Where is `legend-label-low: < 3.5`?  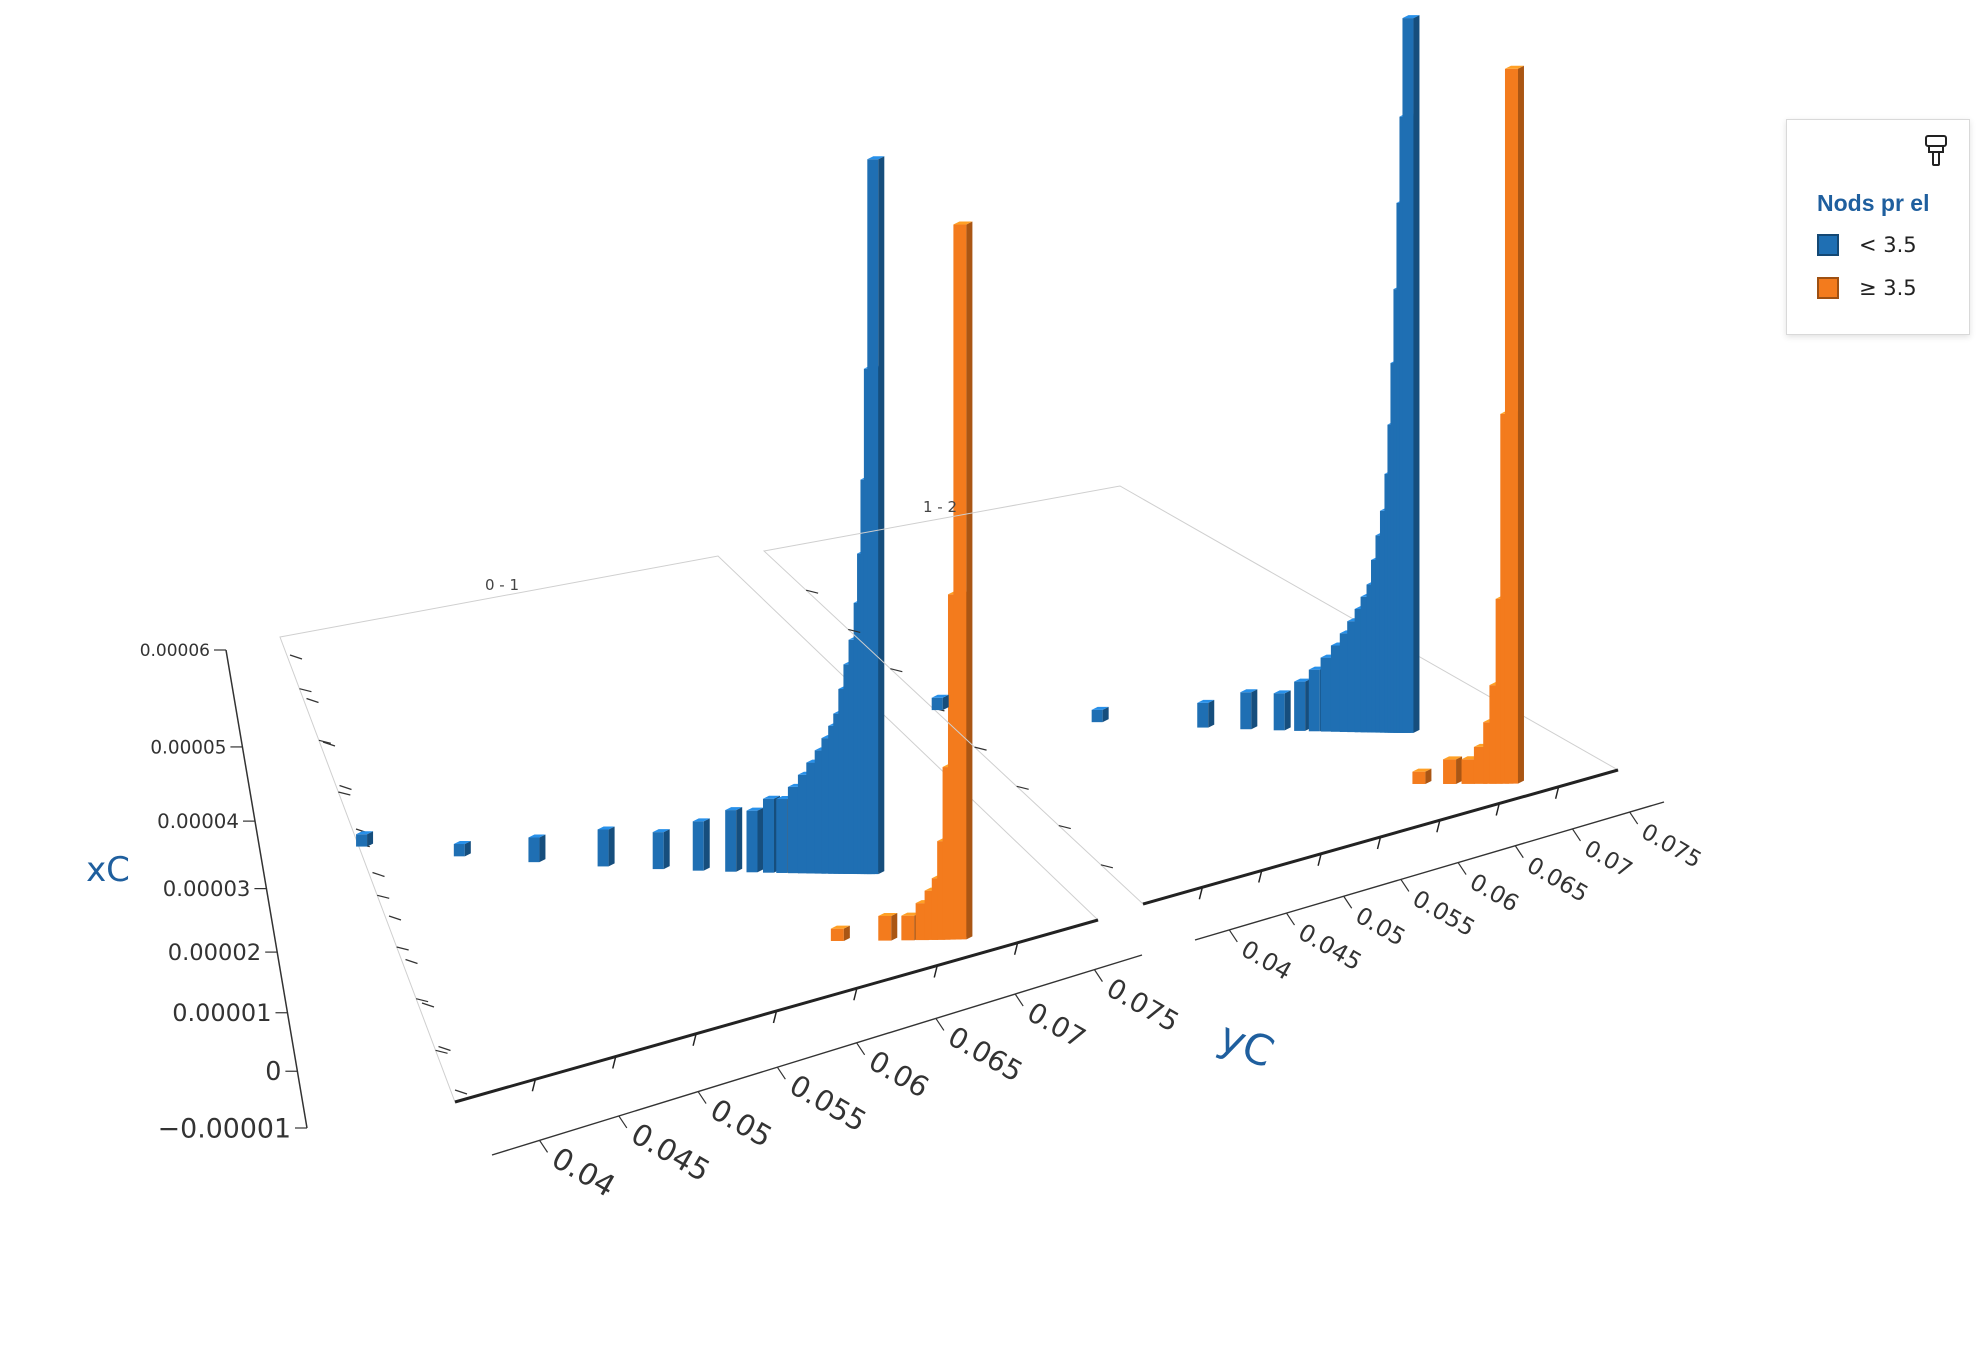
legend-label-low: < 3.5 is located at coordinates (1888, 245).